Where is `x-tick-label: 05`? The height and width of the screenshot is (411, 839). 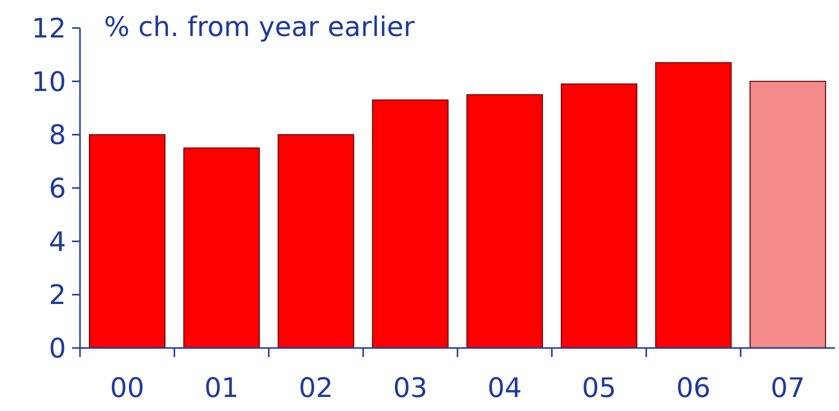
x-tick-label: 05 is located at coordinates (599, 388).